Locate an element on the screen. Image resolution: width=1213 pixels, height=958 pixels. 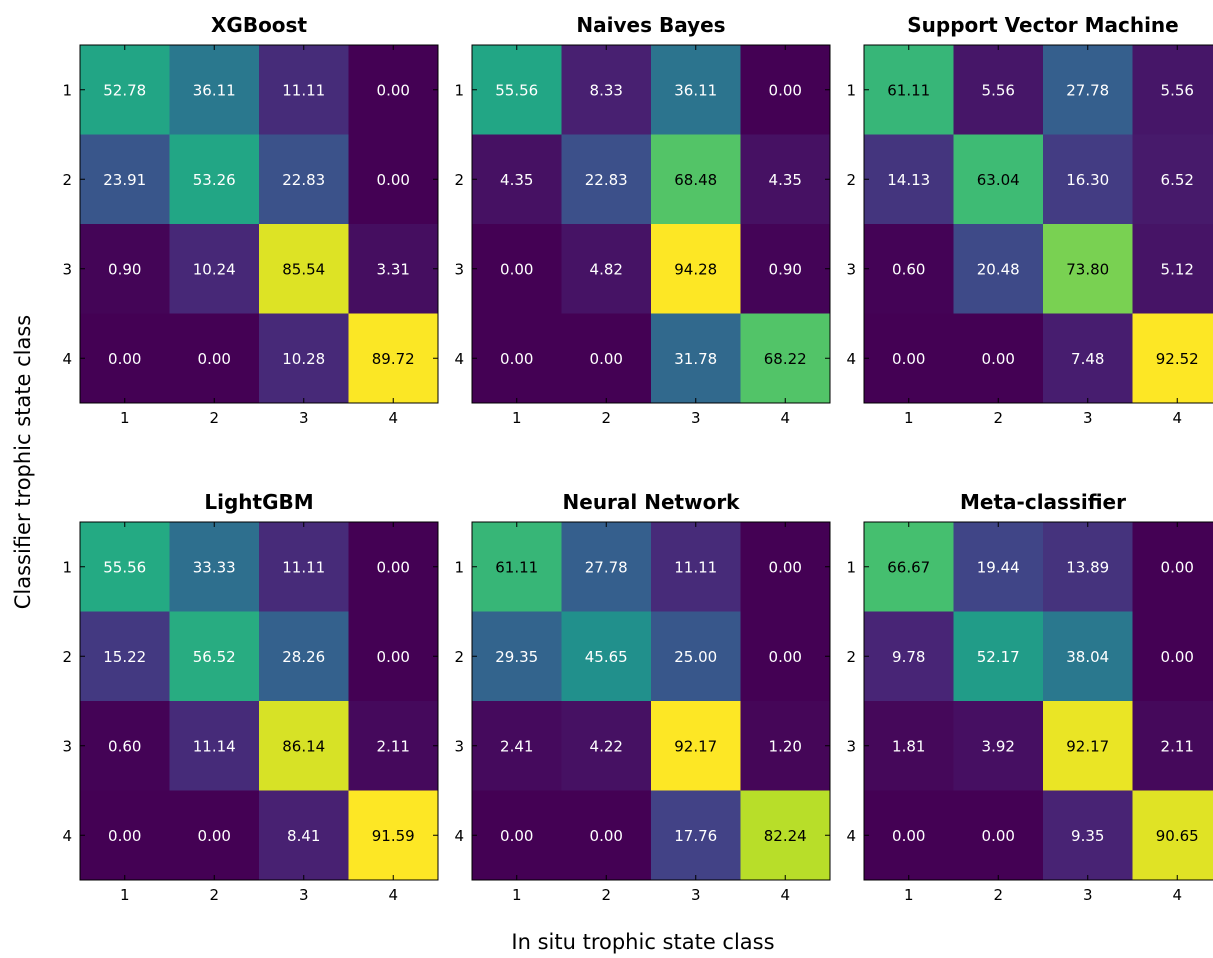
y-tick-label-5-2: 3 is located at coordinates (851, 746).